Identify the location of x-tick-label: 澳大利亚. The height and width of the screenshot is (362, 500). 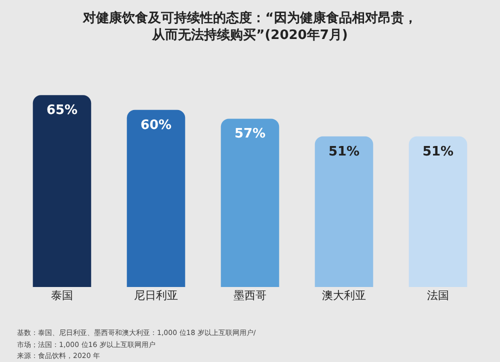
(344, 295).